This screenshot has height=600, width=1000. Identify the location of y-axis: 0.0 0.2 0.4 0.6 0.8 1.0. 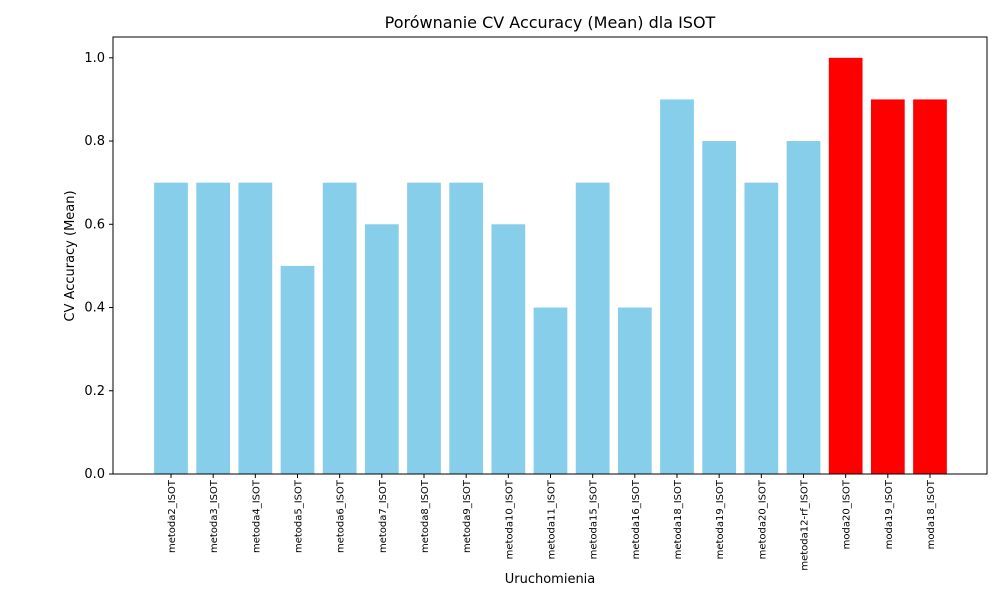
(98, 266).